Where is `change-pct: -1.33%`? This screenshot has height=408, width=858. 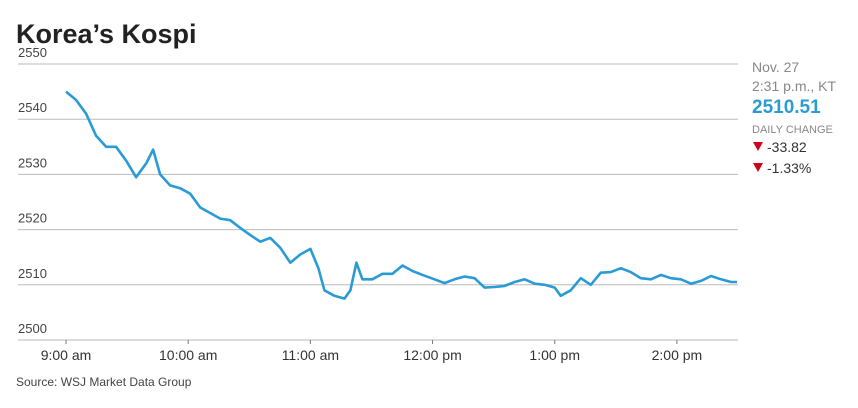
change-pct: -1.33% is located at coordinates (789, 168).